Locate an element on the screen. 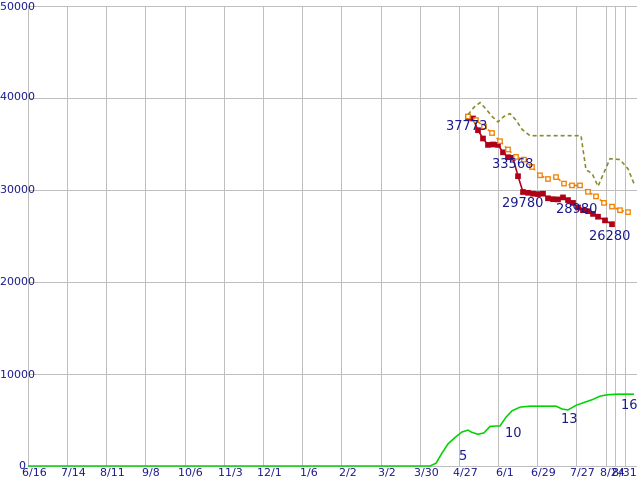 The height and width of the screenshot is (480, 640). x-axis-tick-label: 12/1 is located at coordinates (269, 472).